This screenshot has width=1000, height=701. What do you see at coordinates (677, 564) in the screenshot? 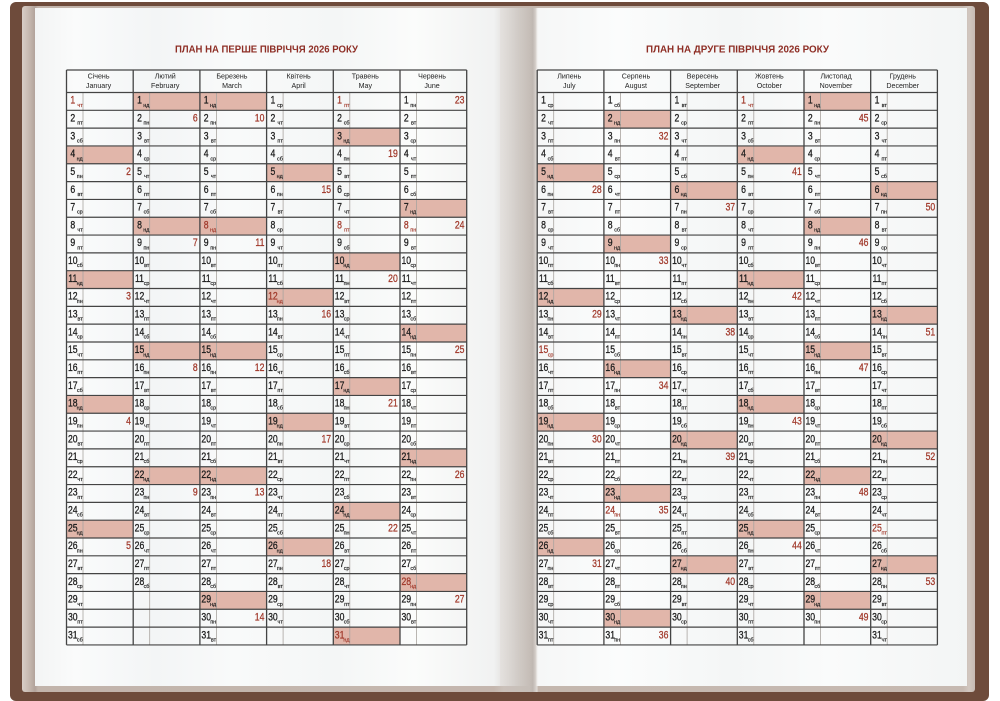
I see `svg-text: 27` at bounding box center [677, 564].